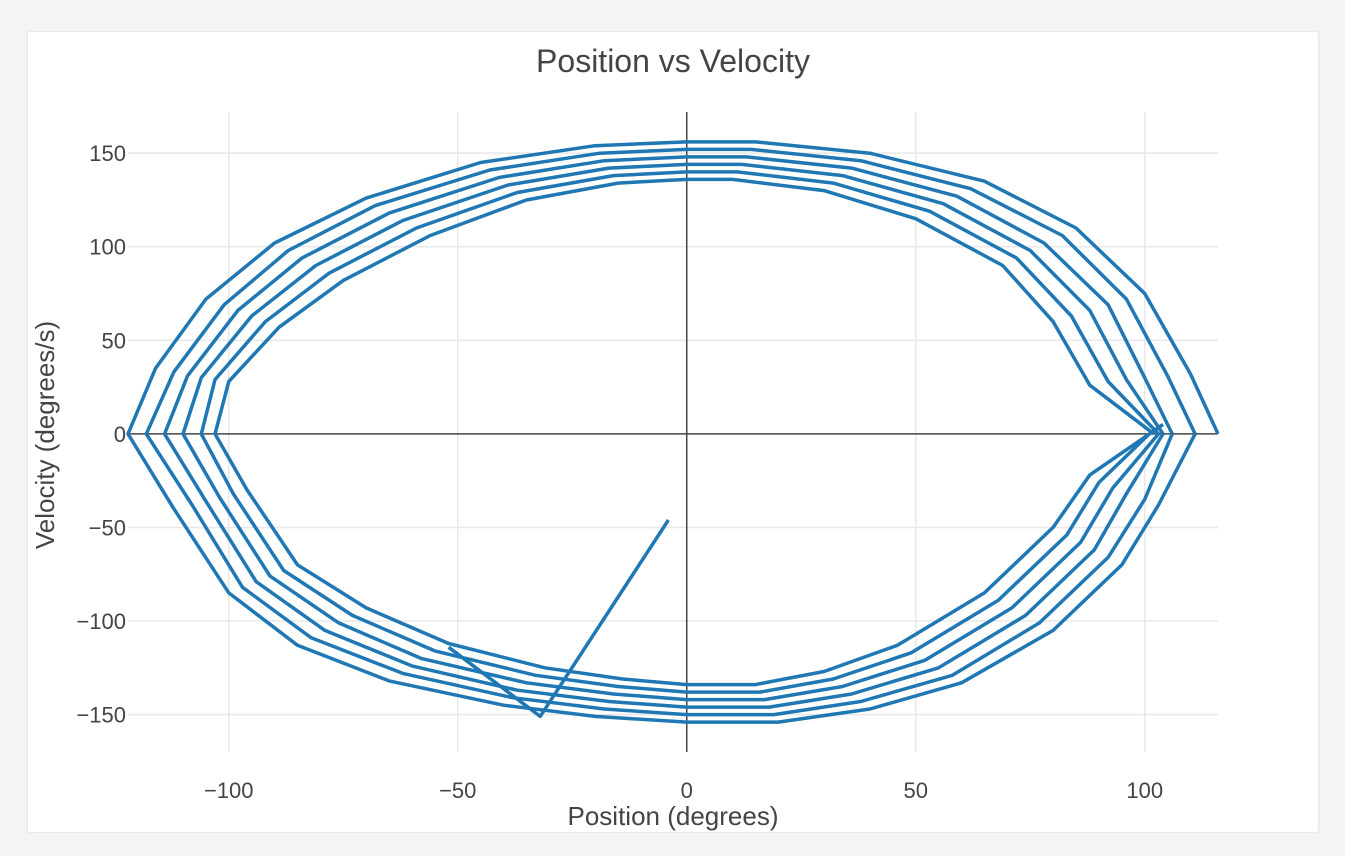 This screenshot has width=1345, height=856. What do you see at coordinates (45, 435) in the screenshot?
I see `y-axis-title: Velocity (degrees/s)` at bounding box center [45, 435].